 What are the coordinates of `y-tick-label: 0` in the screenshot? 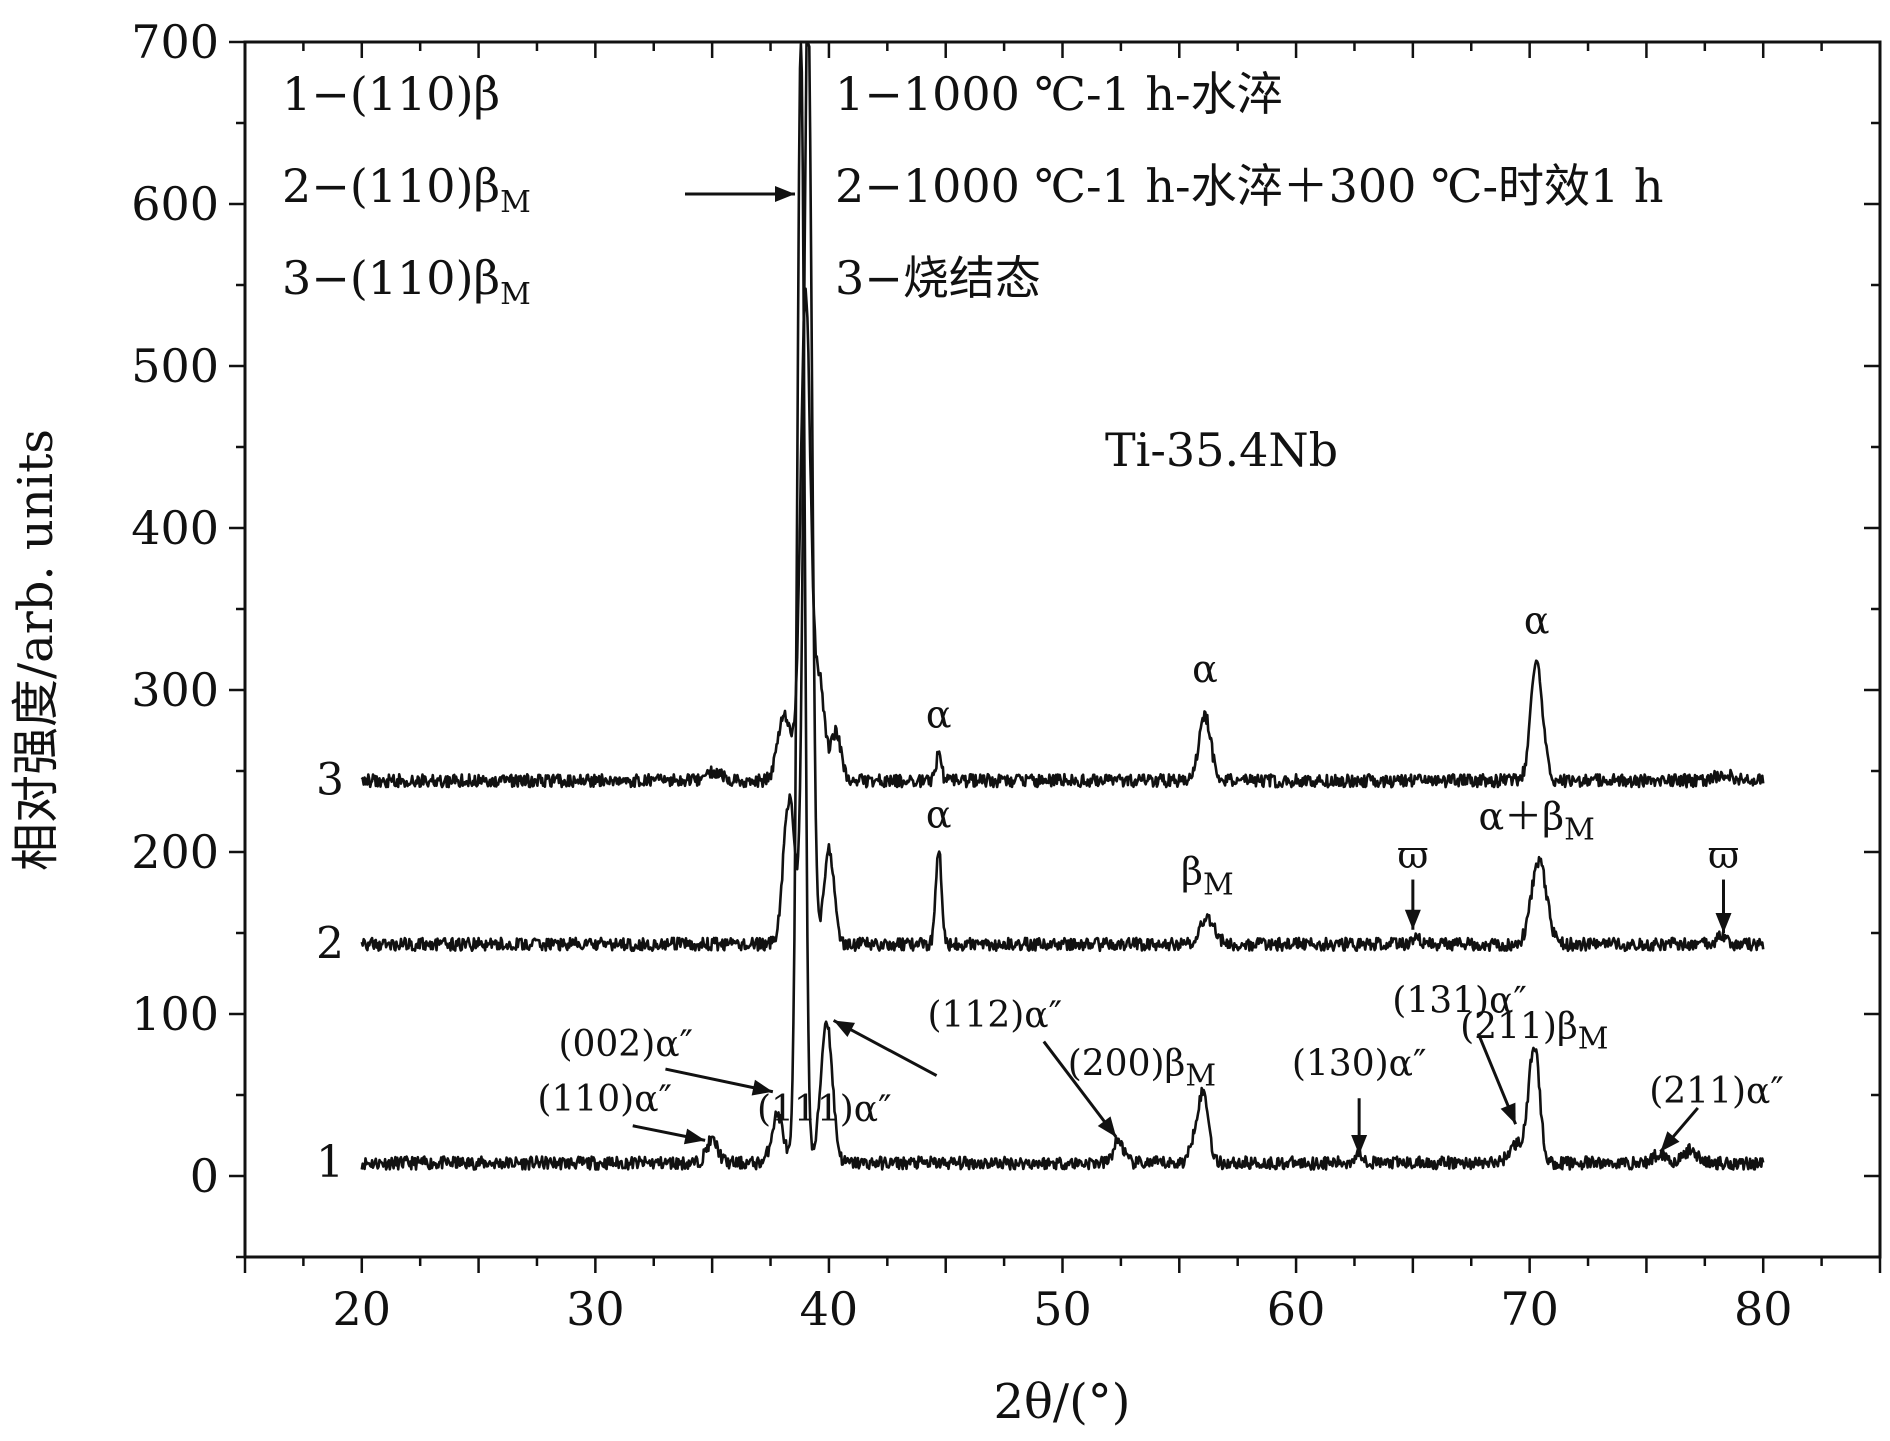 It's located at (204, 1176).